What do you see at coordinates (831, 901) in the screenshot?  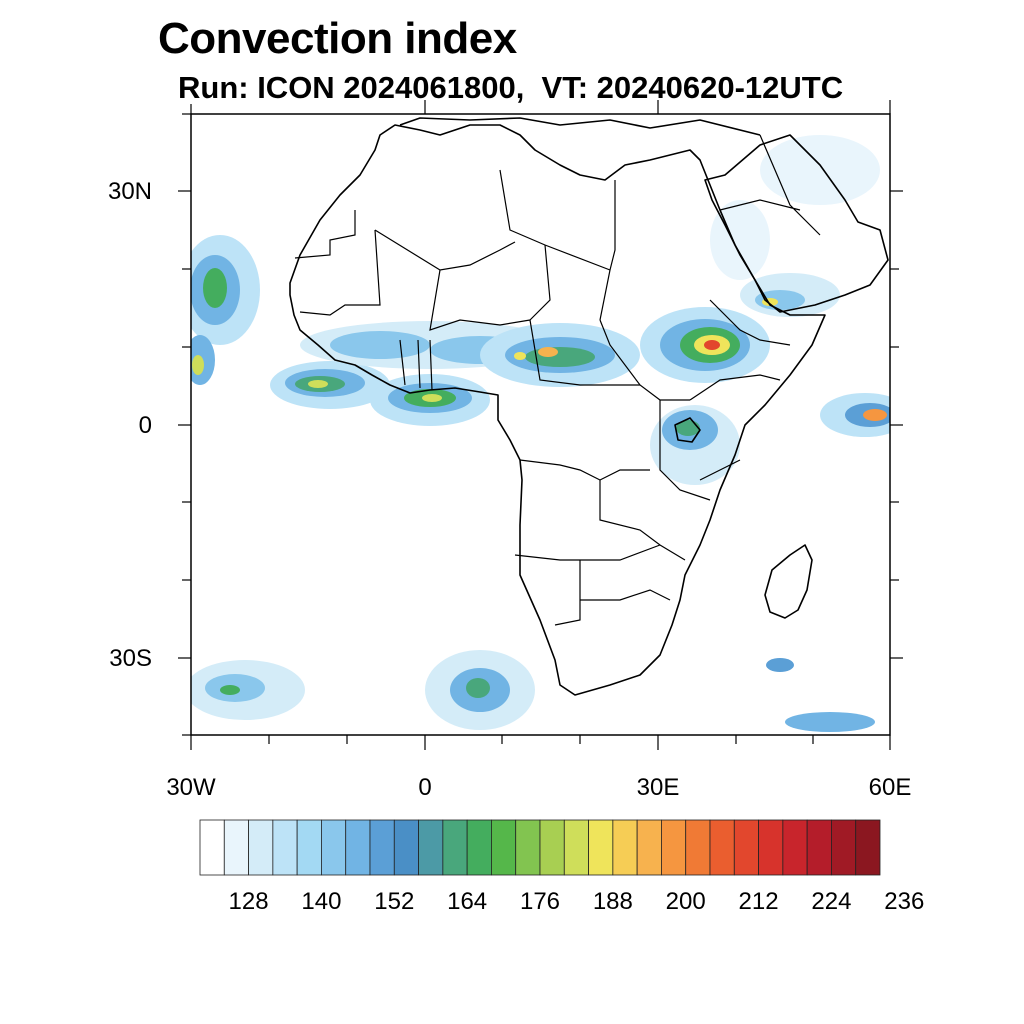 I see `colorbar-tick-label: 224` at bounding box center [831, 901].